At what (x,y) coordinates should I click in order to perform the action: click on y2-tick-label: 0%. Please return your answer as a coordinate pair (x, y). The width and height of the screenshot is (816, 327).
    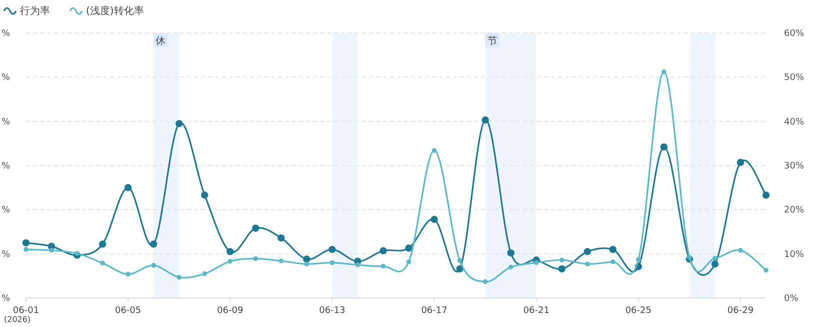
    Looking at the image, I should click on (791, 299).